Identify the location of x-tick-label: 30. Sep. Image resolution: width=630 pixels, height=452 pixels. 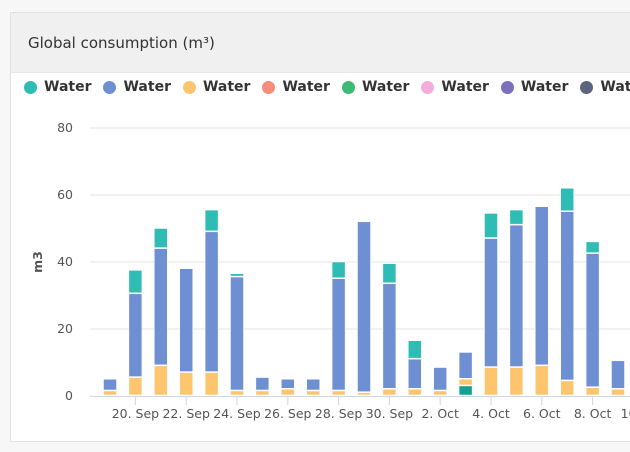
(389, 413).